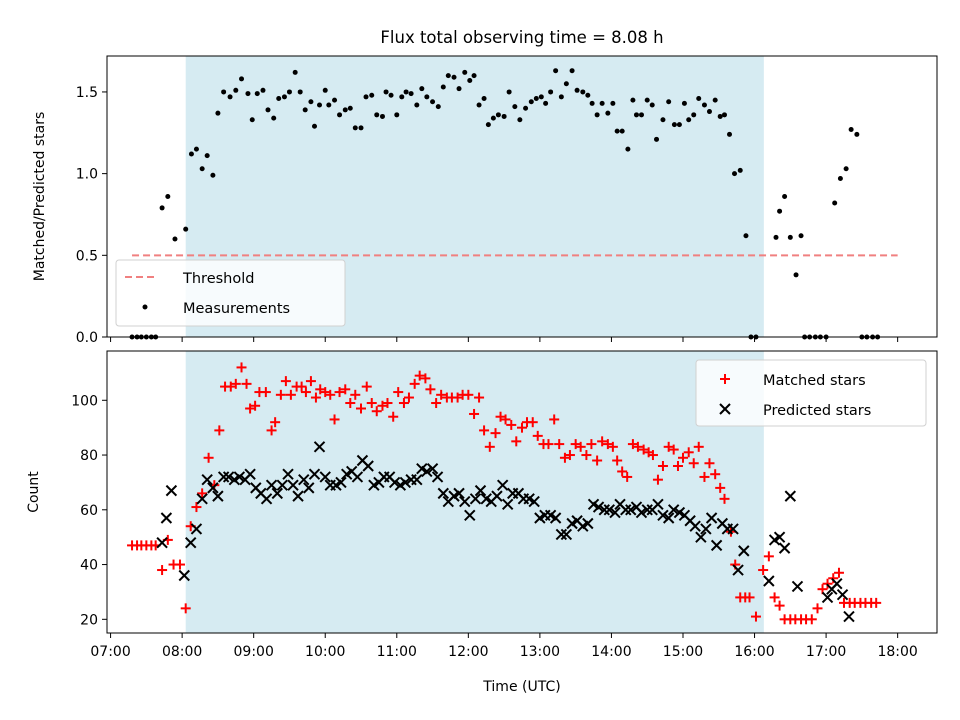 This screenshot has width=960, height=720. Describe the element at coordinates (89, 511) in the screenshot. I see `count-ytick-label: 60` at that location.